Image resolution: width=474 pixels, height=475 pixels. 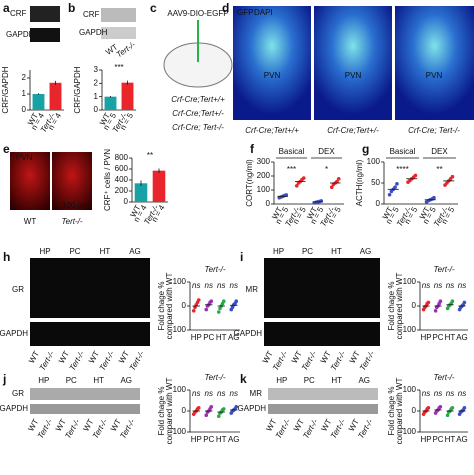 What do you see at coordinates (353, 130) in the screenshot?
I see `caption: Crf-Cre;Tert+/-` at bounding box center [353, 130].